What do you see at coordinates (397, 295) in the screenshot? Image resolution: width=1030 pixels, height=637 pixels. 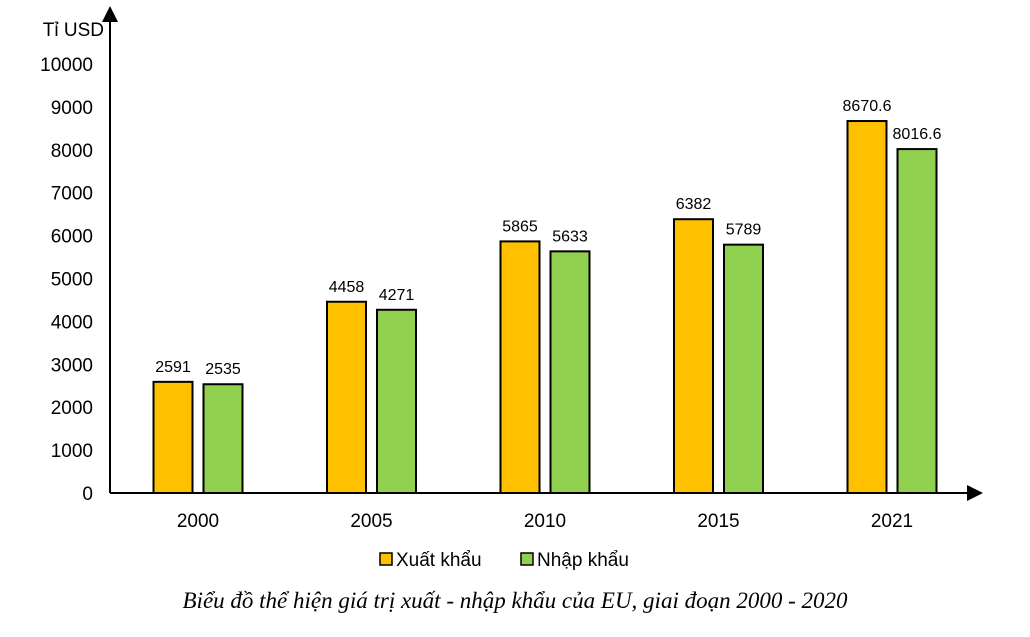 I see `data-label: 4271` at bounding box center [397, 295].